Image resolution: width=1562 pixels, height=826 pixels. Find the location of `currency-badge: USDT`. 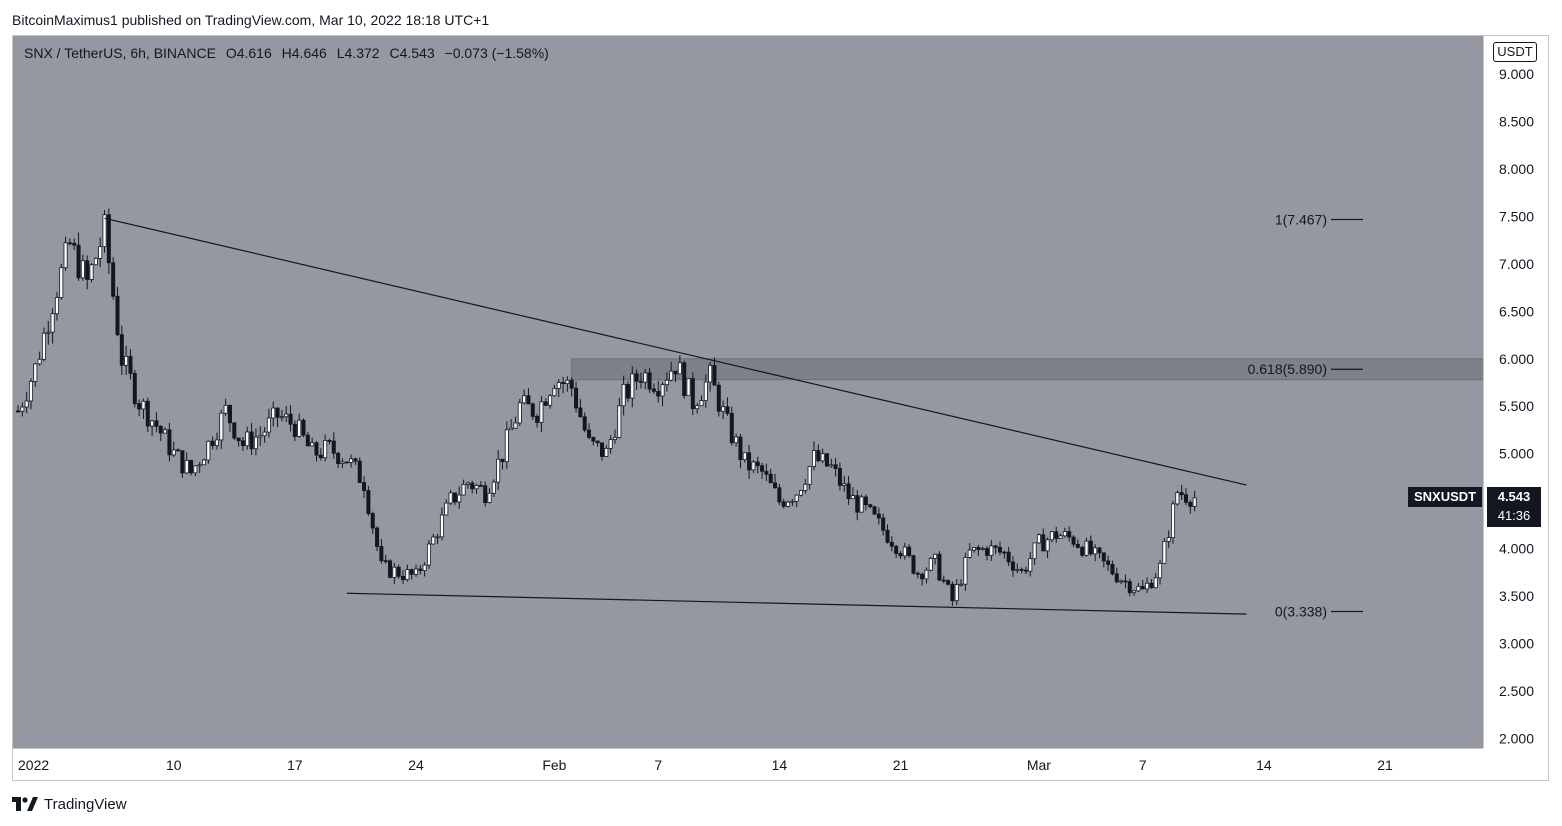

currency-badge: USDT is located at coordinates (1515, 52).